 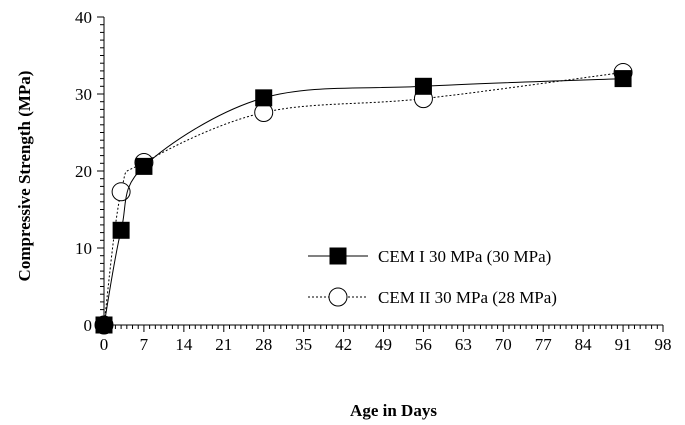 I want to click on series-2-point, so click(x=121, y=192).